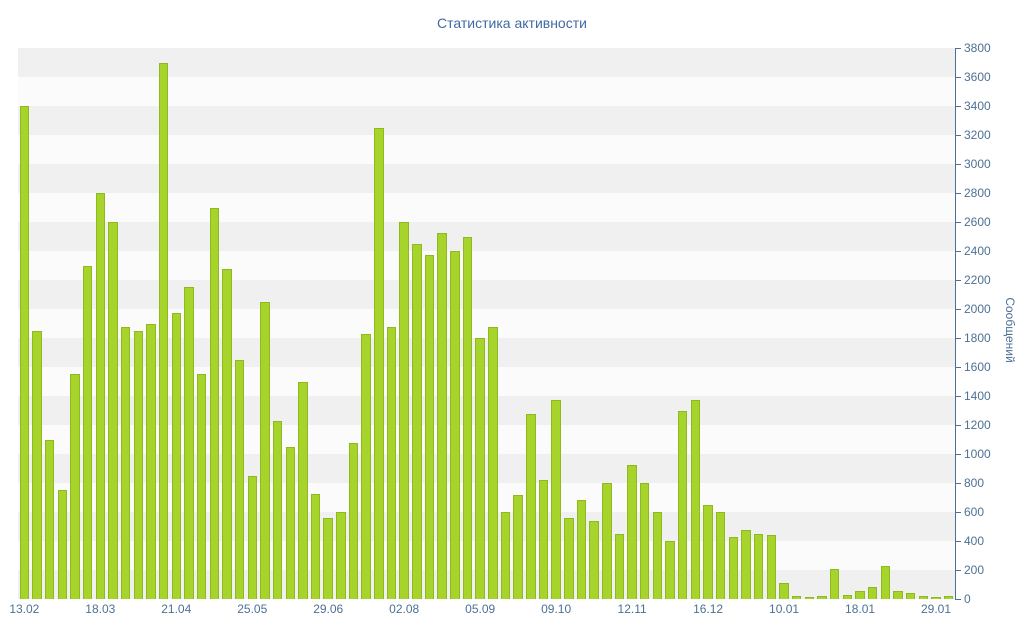  Describe the element at coordinates (967, 599) in the screenshot. I see `y-axis-tick-label: 0` at that location.